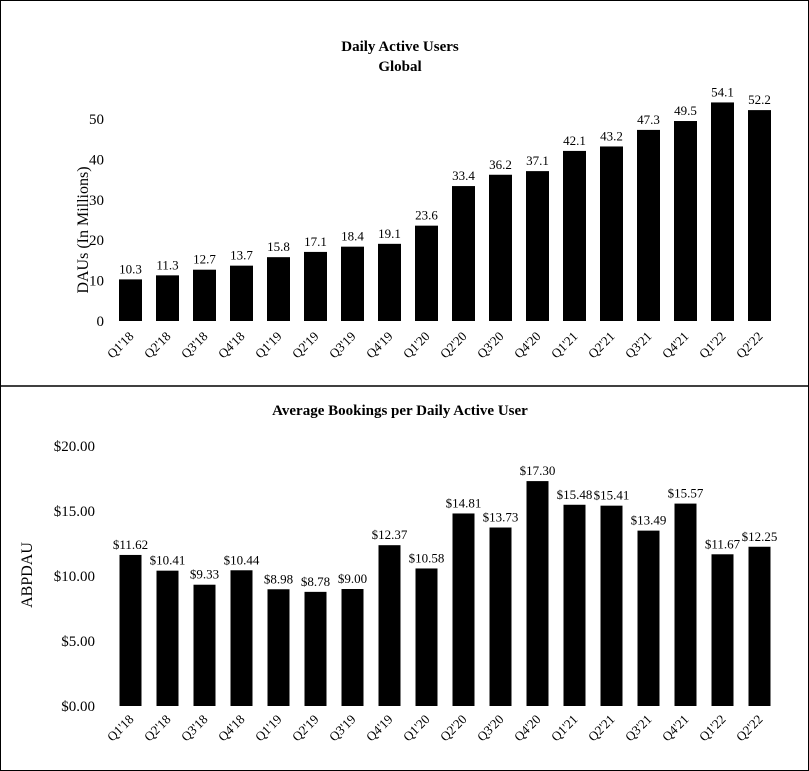 Image resolution: width=809 pixels, height=771 pixels. What do you see at coordinates (194, 728) in the screenshot?
I see `abpdau-category-label: Q3'18` at bounding box center [194, 728].